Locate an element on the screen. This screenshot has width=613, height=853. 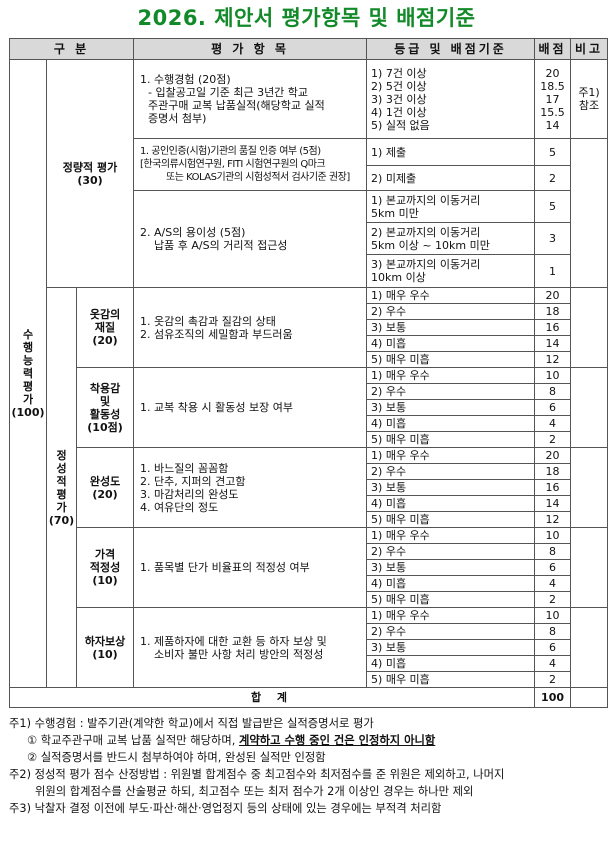
header-criteria: 등급 및 배점기준 is located at coordinates (451, 49).